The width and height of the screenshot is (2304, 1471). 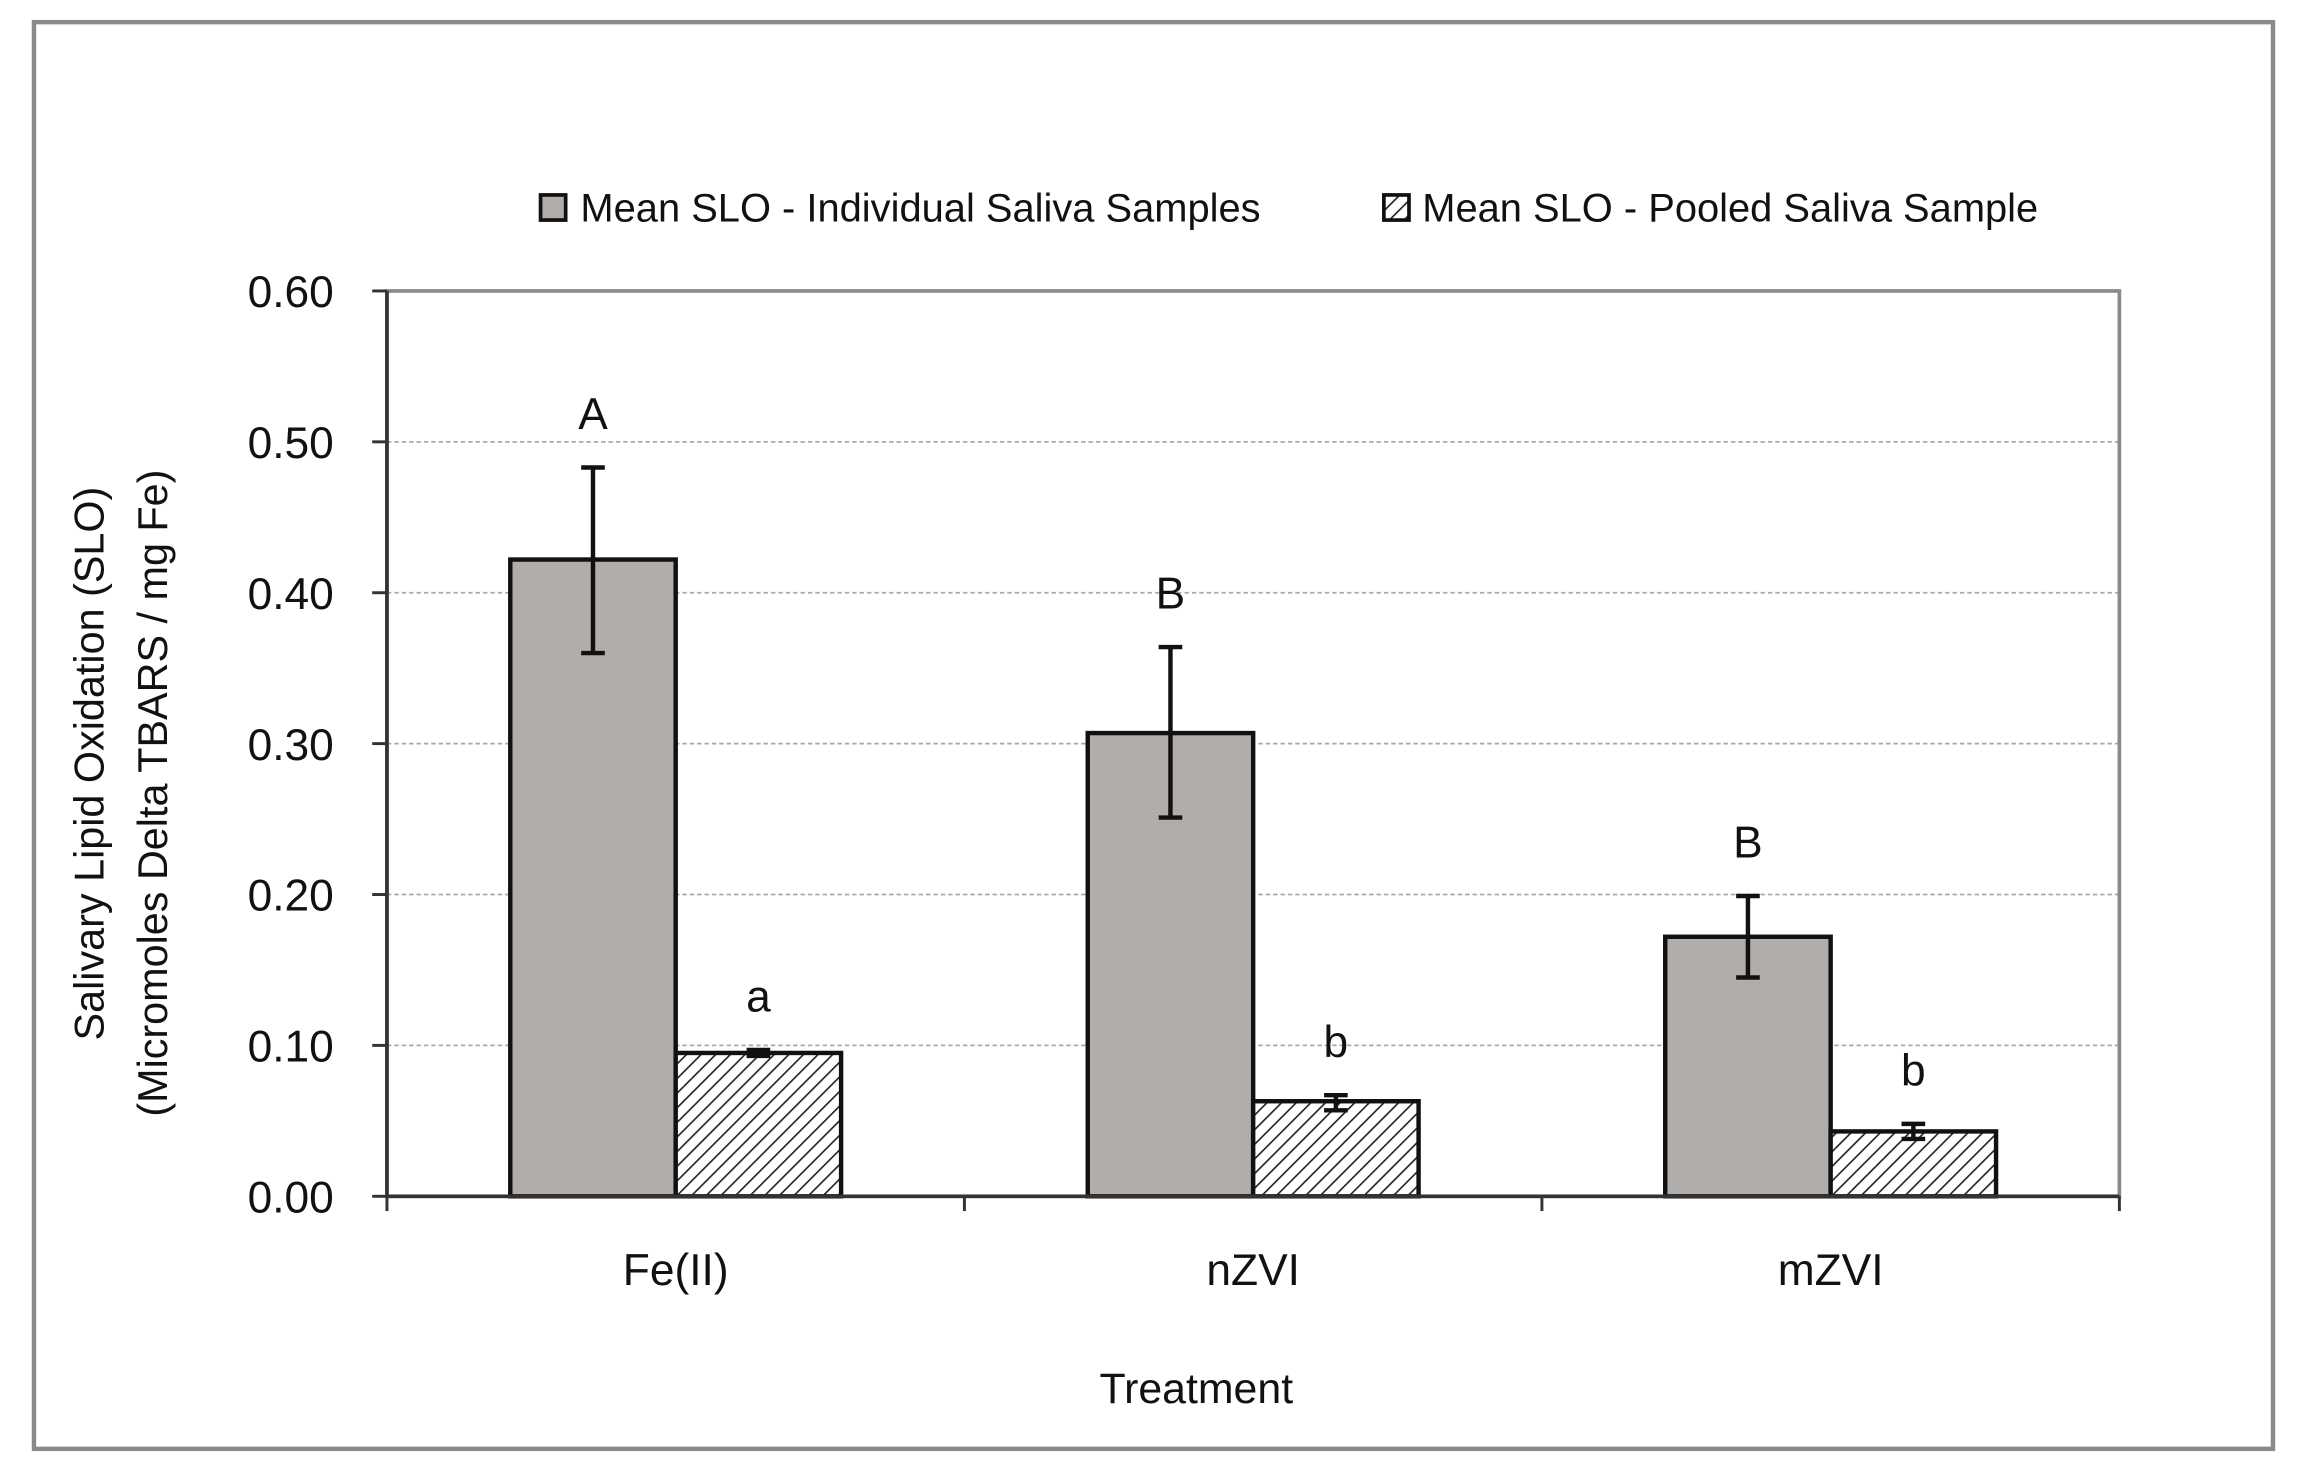 What do you see at coordinates (553, 207) in the screenshot?
I see `legend-swatch-individual` at bounding box center [553, 207].